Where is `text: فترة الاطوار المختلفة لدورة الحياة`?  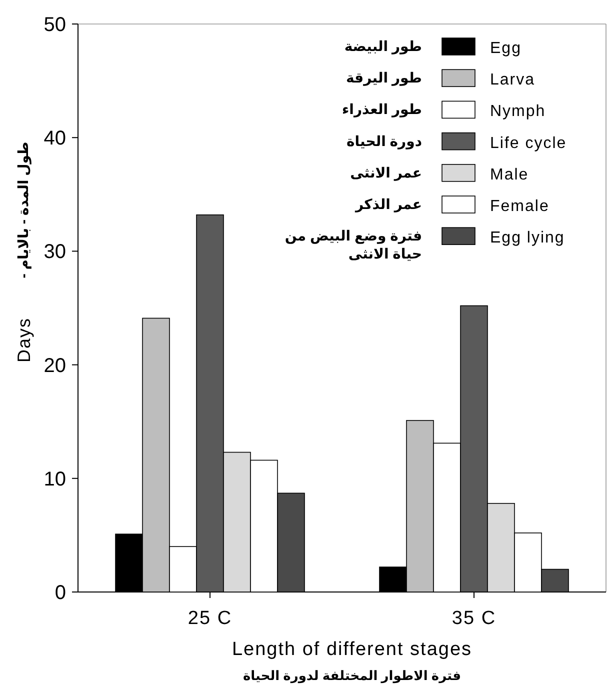
text: فترة الاطوار المختلفة لدورة الحياة is located at coordinates (352, 676).